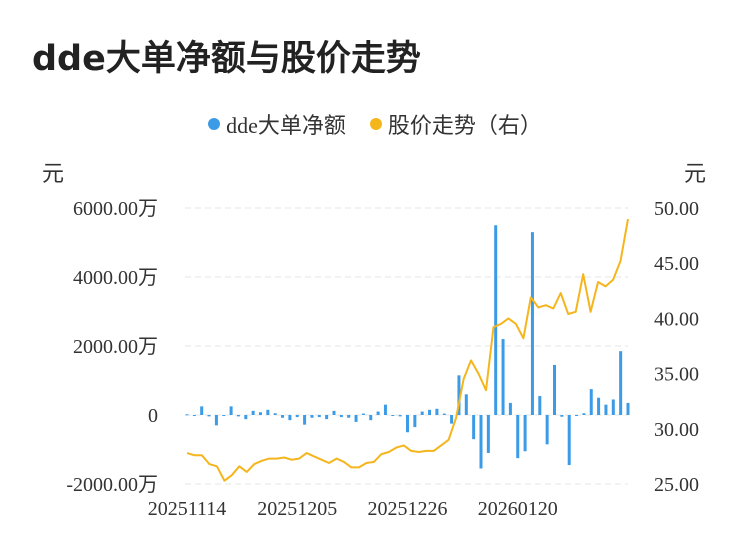 The image size is (750, 558). I want to click on left-axis-ticks: -2000.00万 0 2000.00万 4000.00万 6000.00万, so click(112, 347).